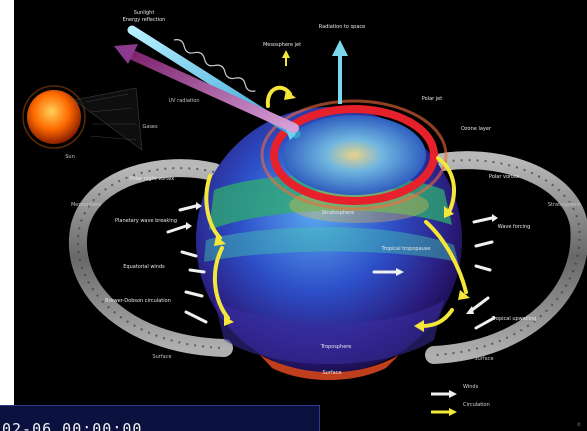 Image resolution: width=587 pixels, height=431 pixels. What do you see at coordinates (342, 258) in the screenshot?
I see `white-arrowheads` at bounding box center [342, 258].